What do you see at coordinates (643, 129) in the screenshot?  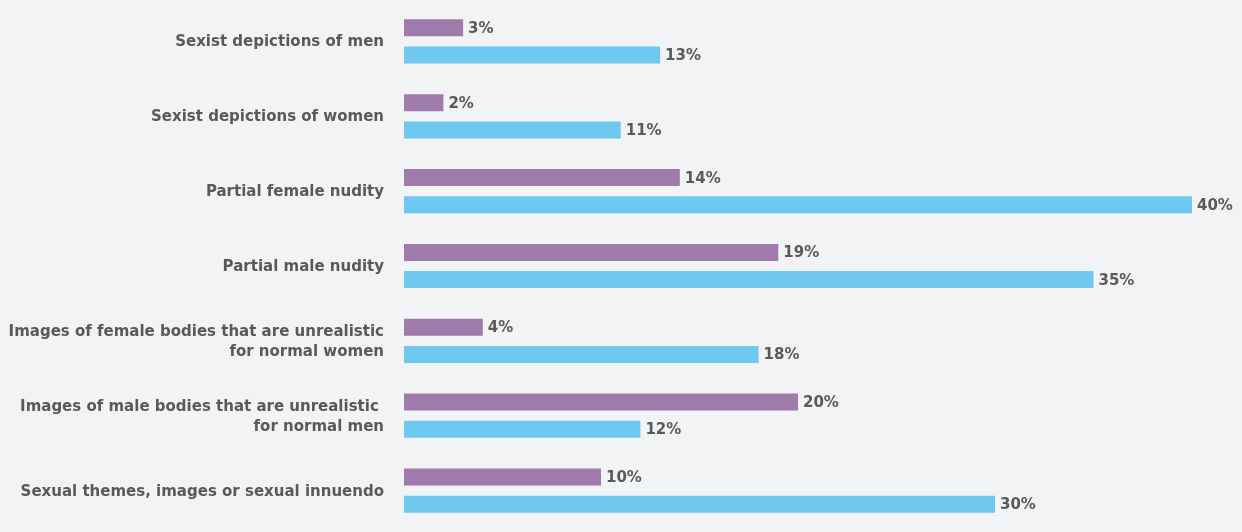 I see `data-label: 11%` at bounding box center [643, 129].